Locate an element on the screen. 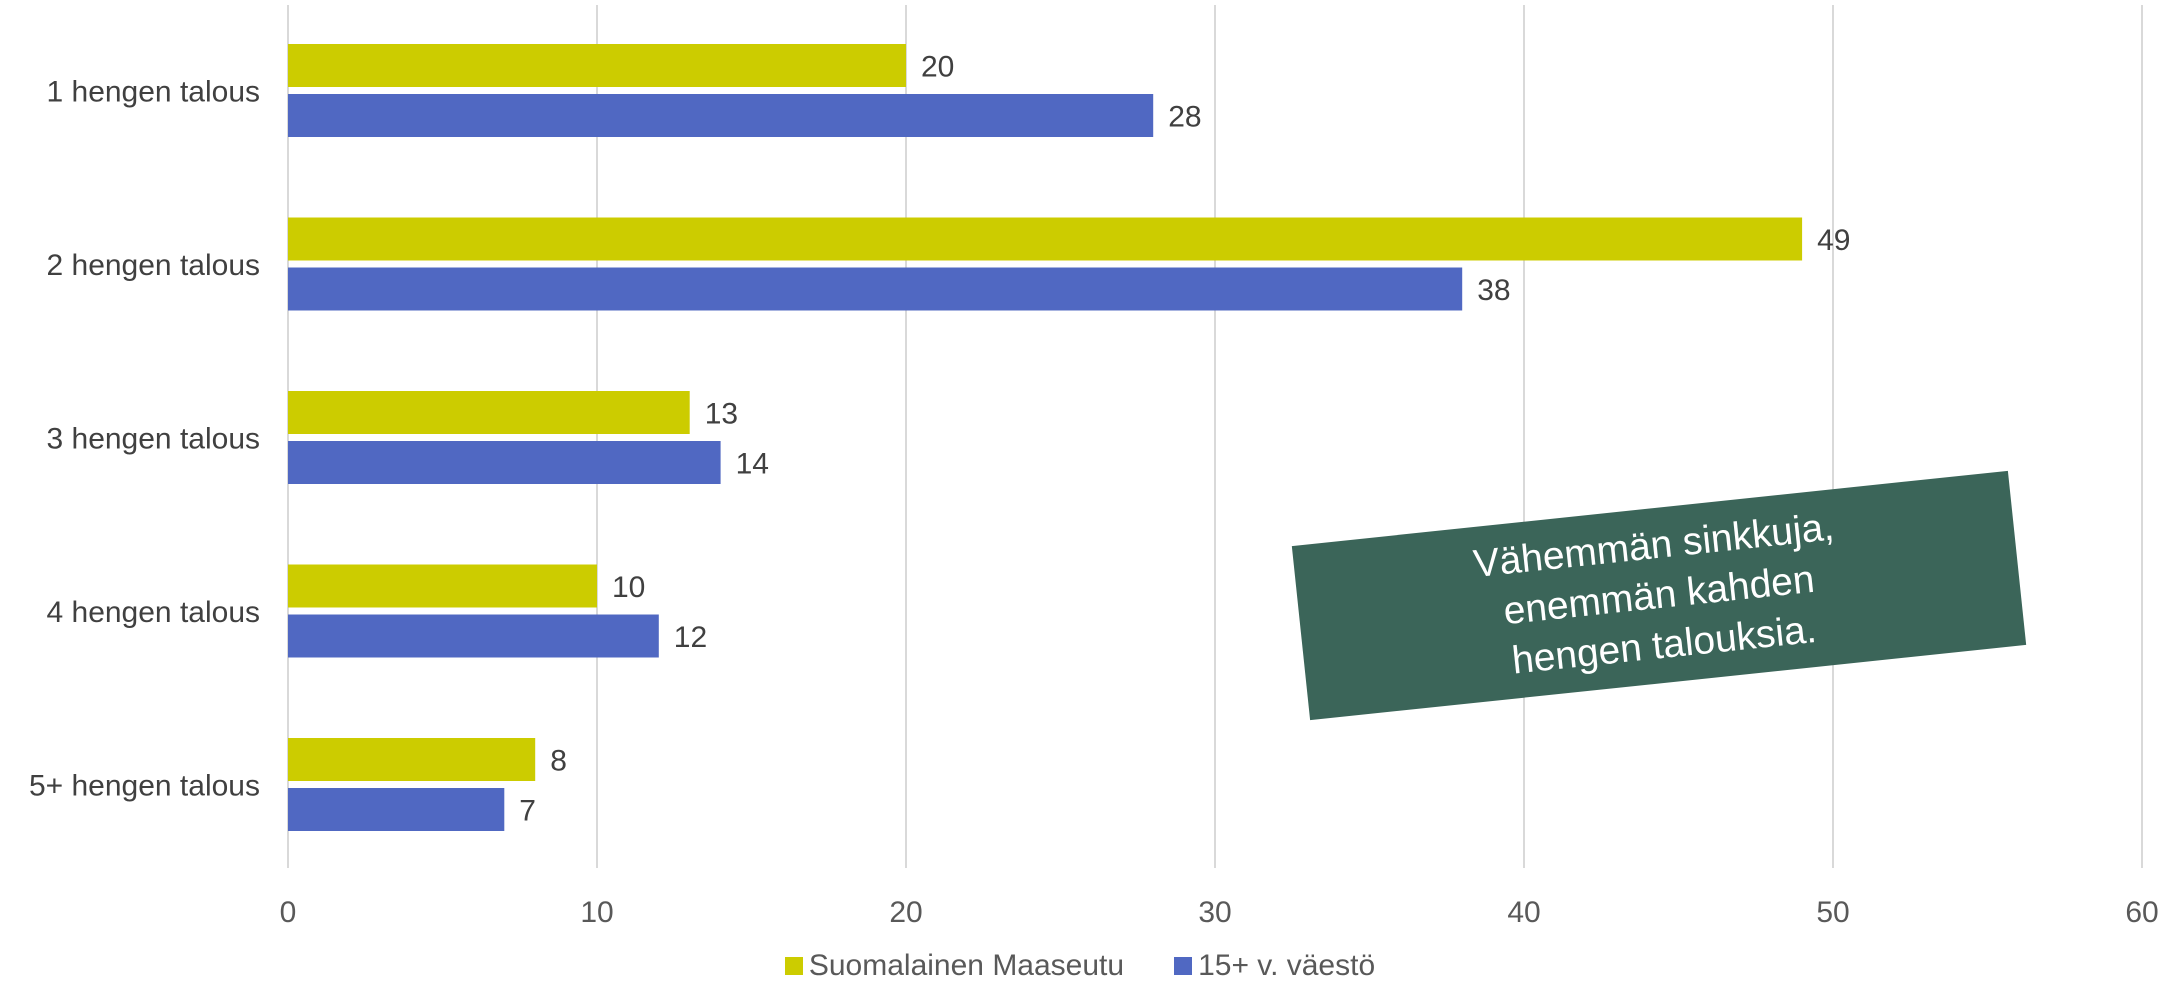 The height and width of the screenshot is (986, 2160). x-tick-label-50: 50 is located at coordinates (1832, 912).